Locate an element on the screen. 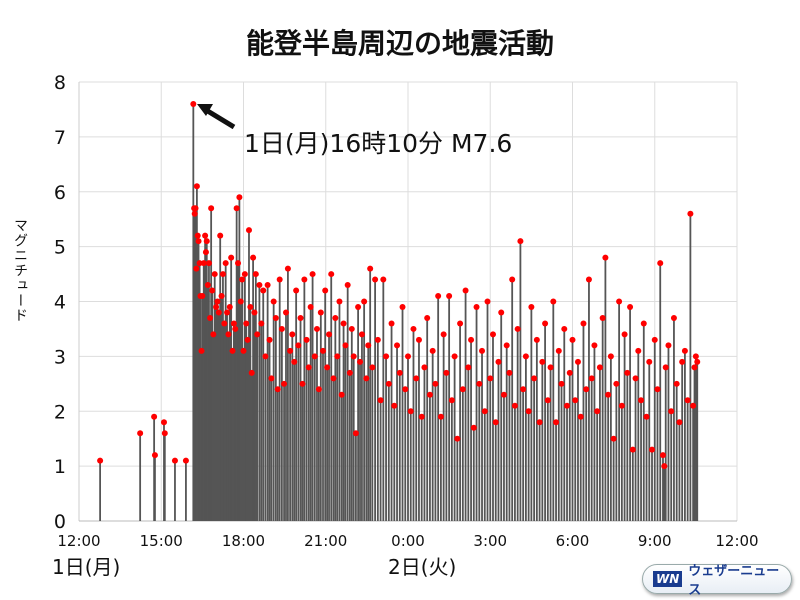 Image resolution: width=800 pixels, height=600 pixels. day-label-2: 2日(火) is located at coordinates (422, 567).